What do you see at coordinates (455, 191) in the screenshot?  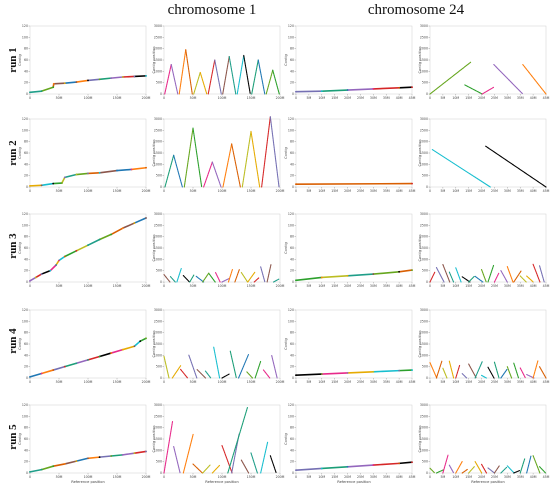 I see `x-tick-label: 10M` at bounding box center [455, 191].